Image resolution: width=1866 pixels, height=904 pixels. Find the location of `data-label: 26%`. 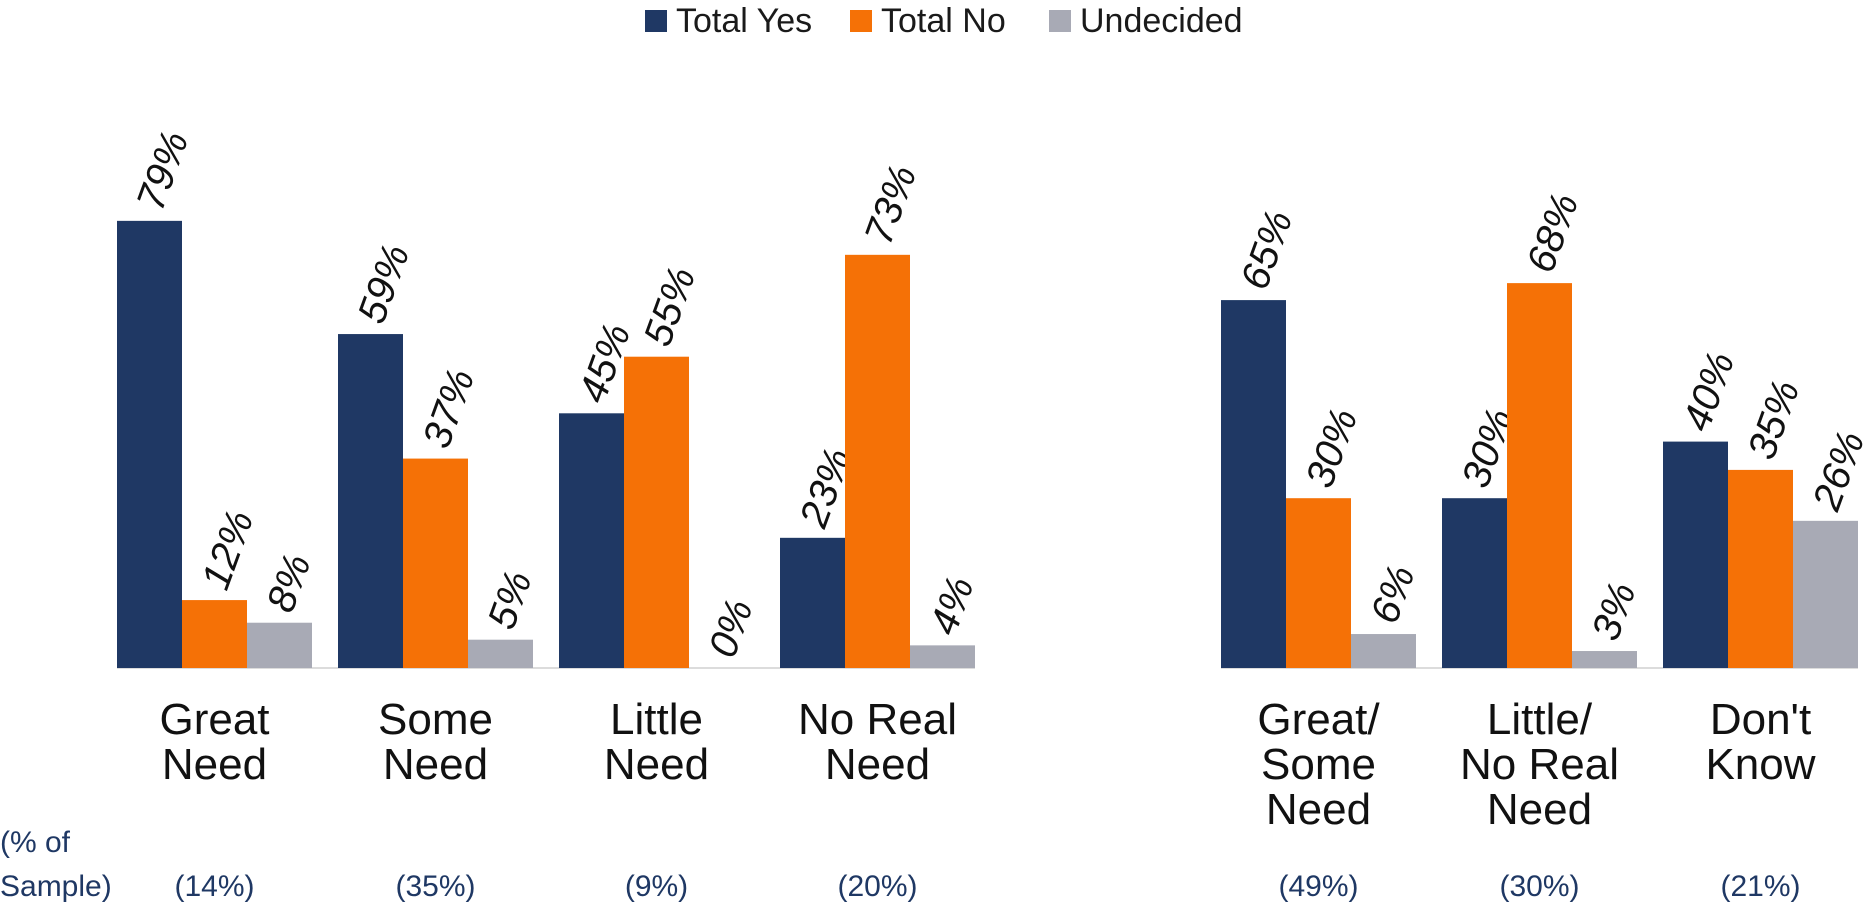

data-label: 26% is located at coordinates (1835, 471).